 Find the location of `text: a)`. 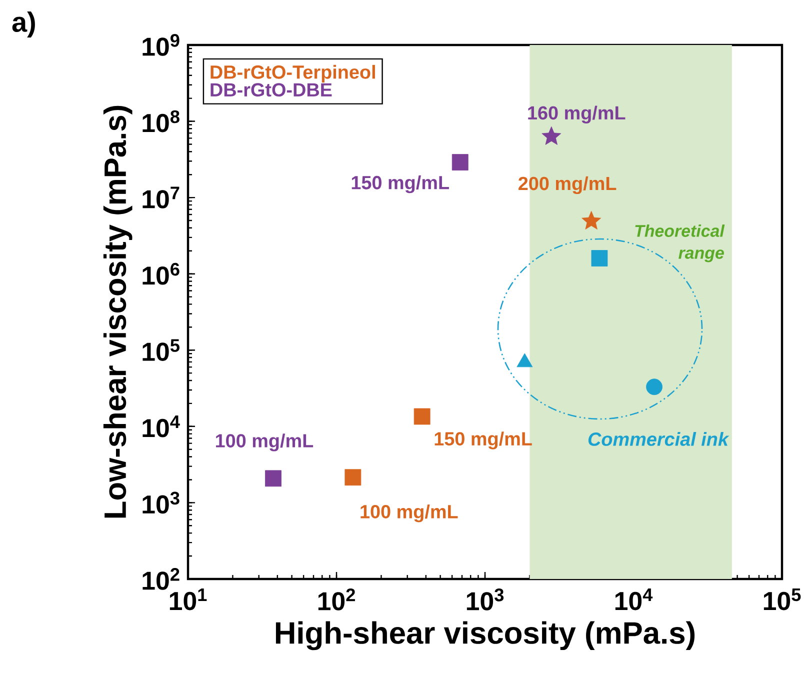

text: a) is located at coordinates (23, 25).